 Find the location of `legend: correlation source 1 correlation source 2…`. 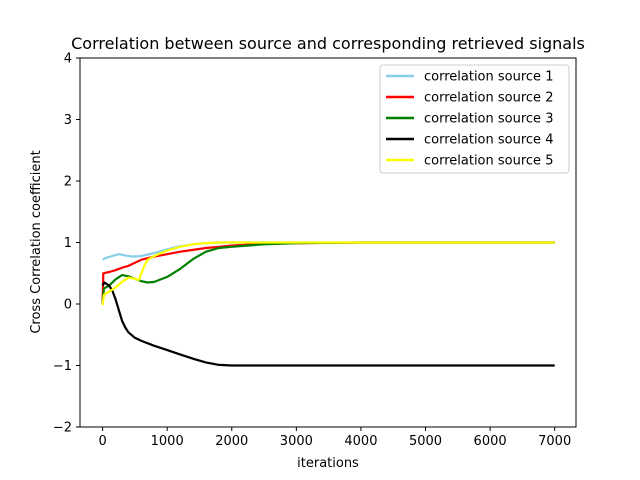

legend: correlation source 1 correlation source 2… is located at coordinates (474, 119).